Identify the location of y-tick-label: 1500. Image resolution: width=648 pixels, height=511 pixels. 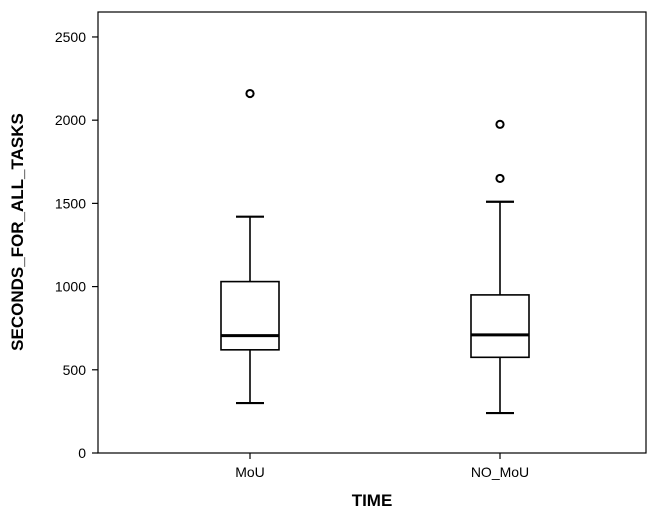
(70, 203).